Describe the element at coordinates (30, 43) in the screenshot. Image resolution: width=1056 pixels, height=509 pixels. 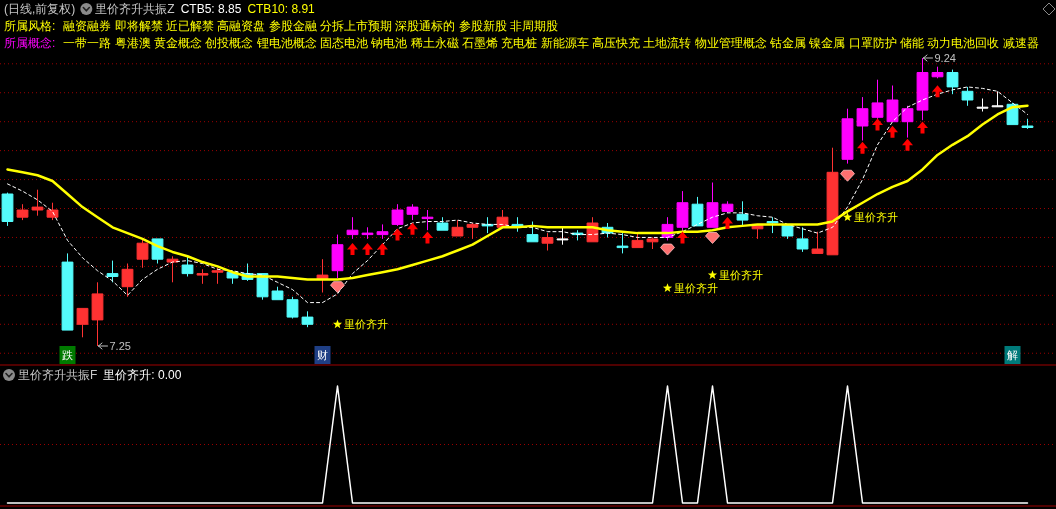
I see `annotation: 所属概念:` at that location.